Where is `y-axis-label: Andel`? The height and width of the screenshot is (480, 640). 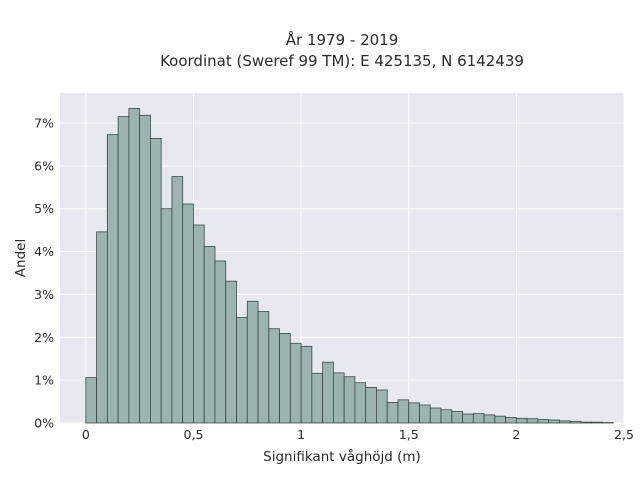
y-axis-label: Andel is located at coordinates (21, 258).